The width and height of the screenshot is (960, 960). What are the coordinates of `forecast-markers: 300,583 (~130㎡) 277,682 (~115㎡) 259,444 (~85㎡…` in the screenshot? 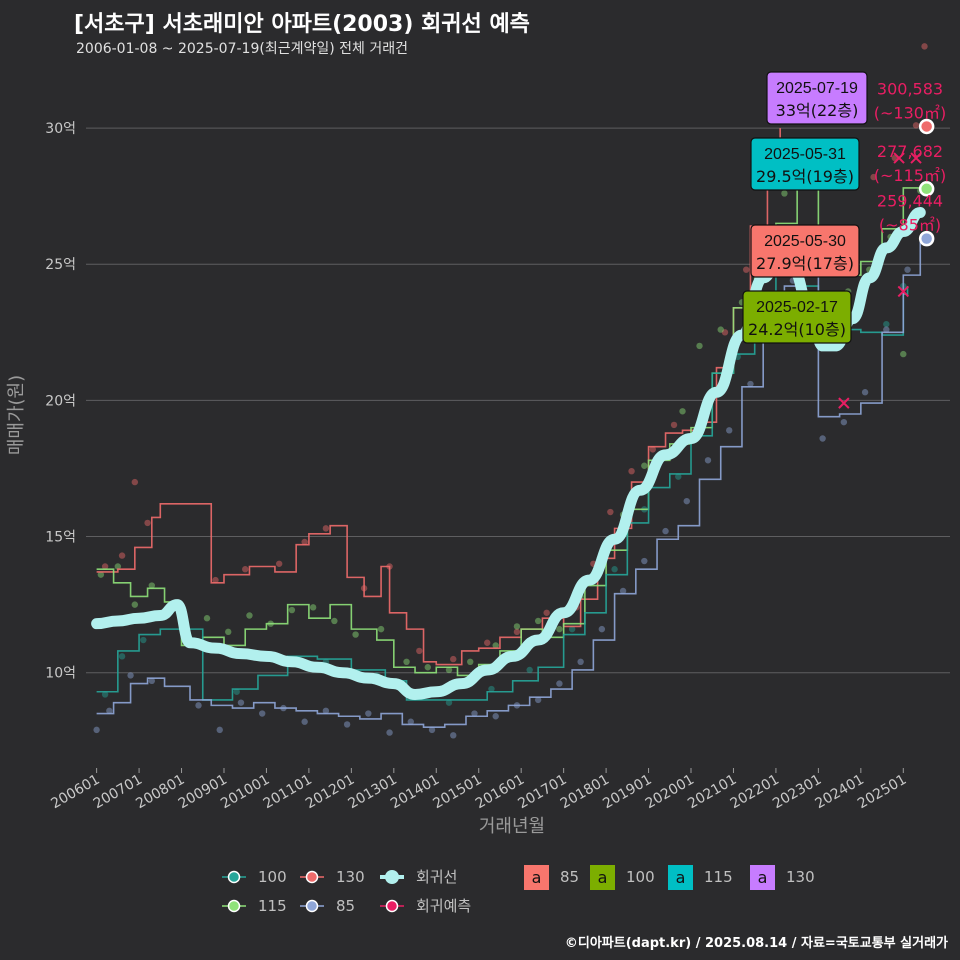 It's located at (892, 244).